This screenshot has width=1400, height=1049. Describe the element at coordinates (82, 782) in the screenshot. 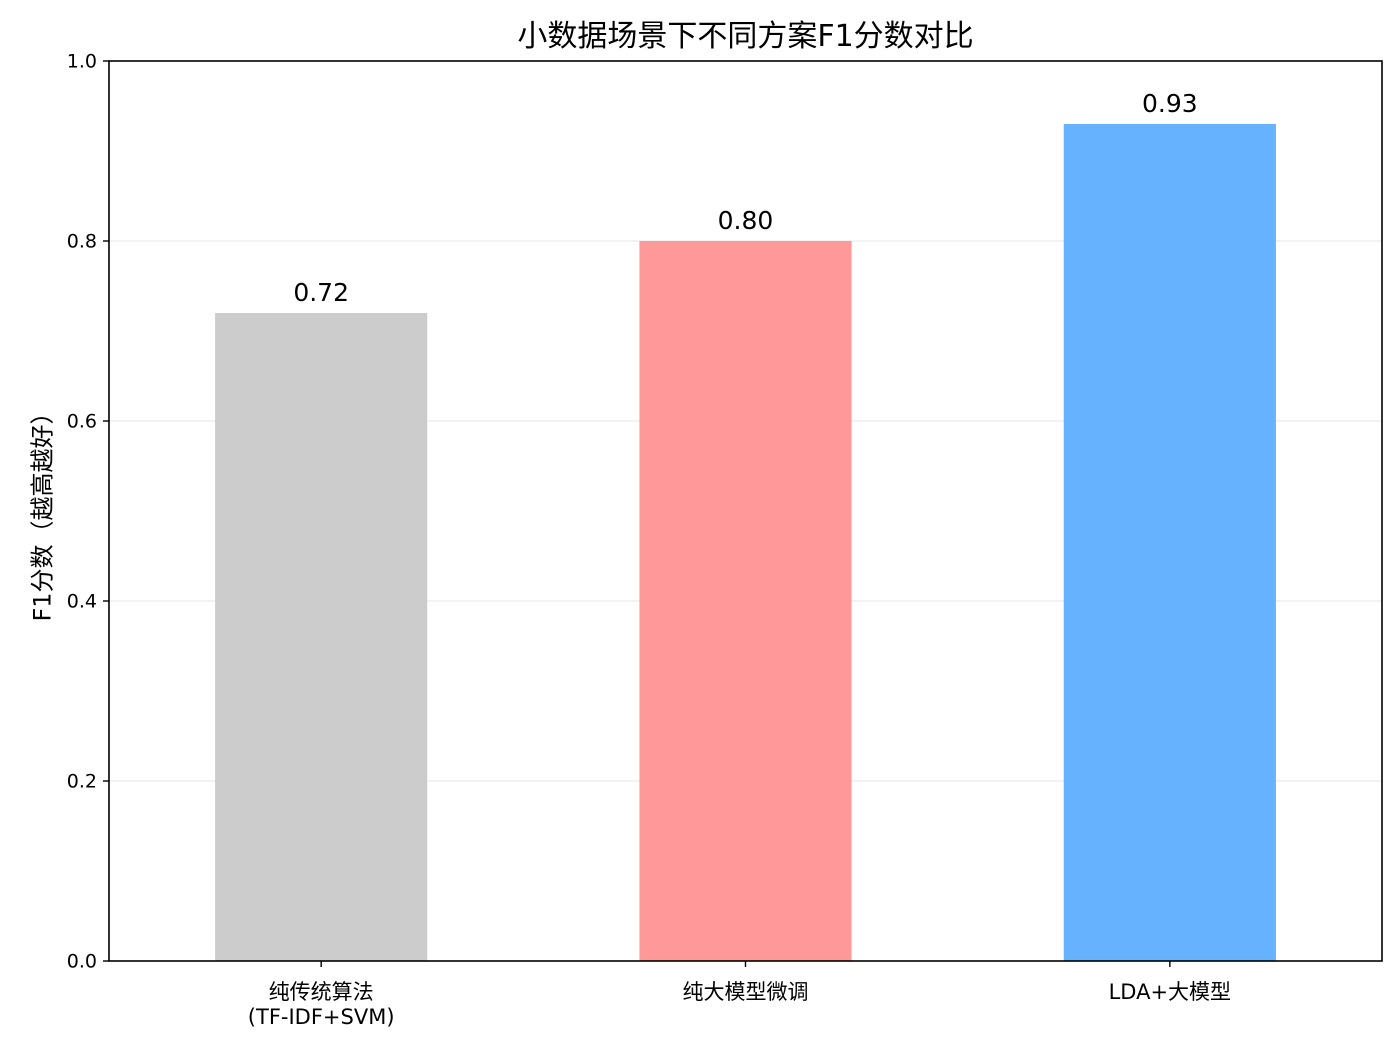

I see `y-tick-label: 0.2` at that location.